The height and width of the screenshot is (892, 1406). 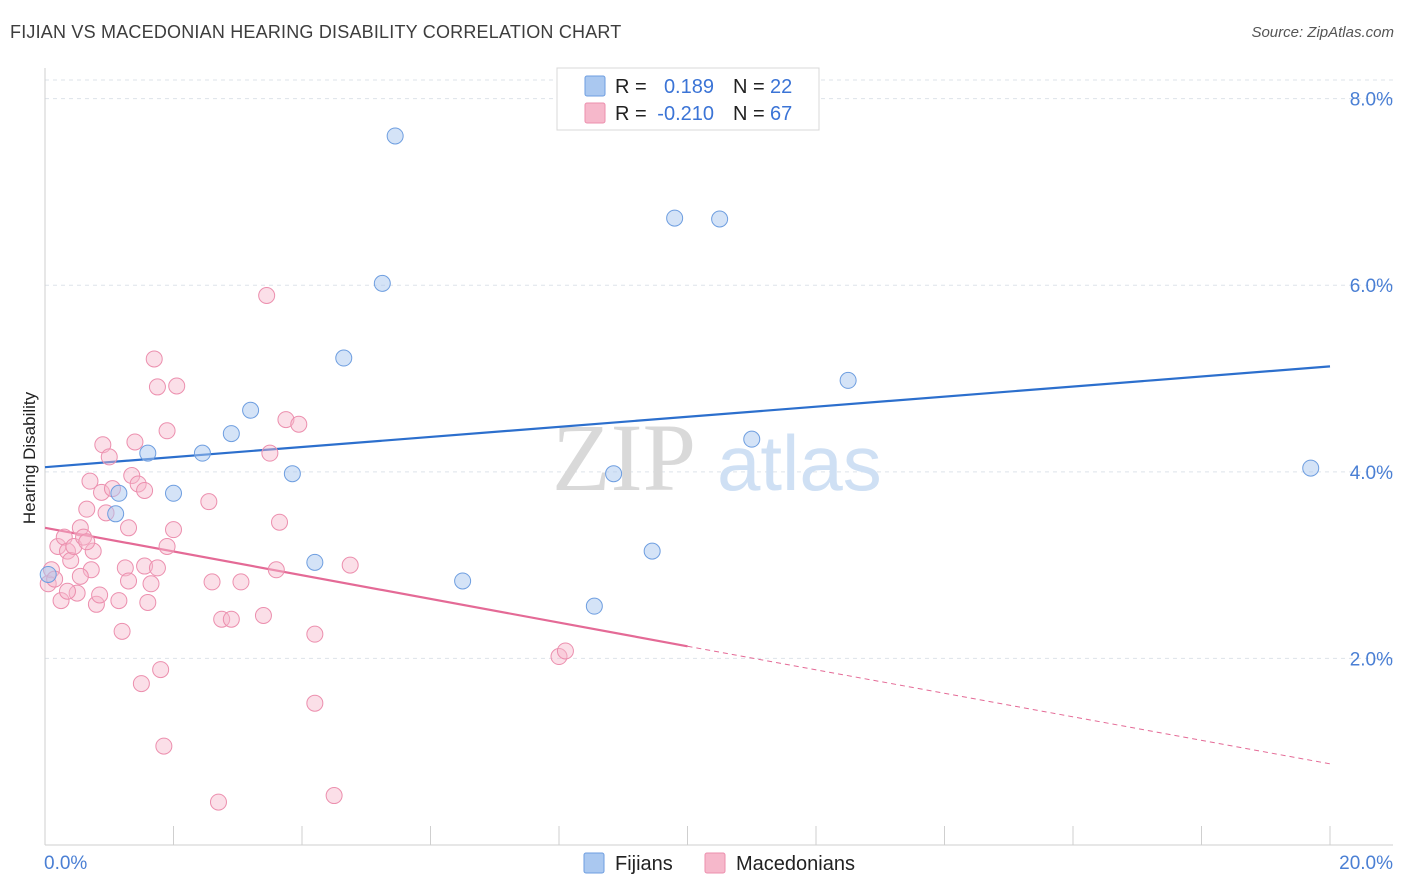 What do you see at coordinates (1371, 473) in the screenshot?
I see `y-tick-label: 4.0%` at bounding box center [1371, 473].